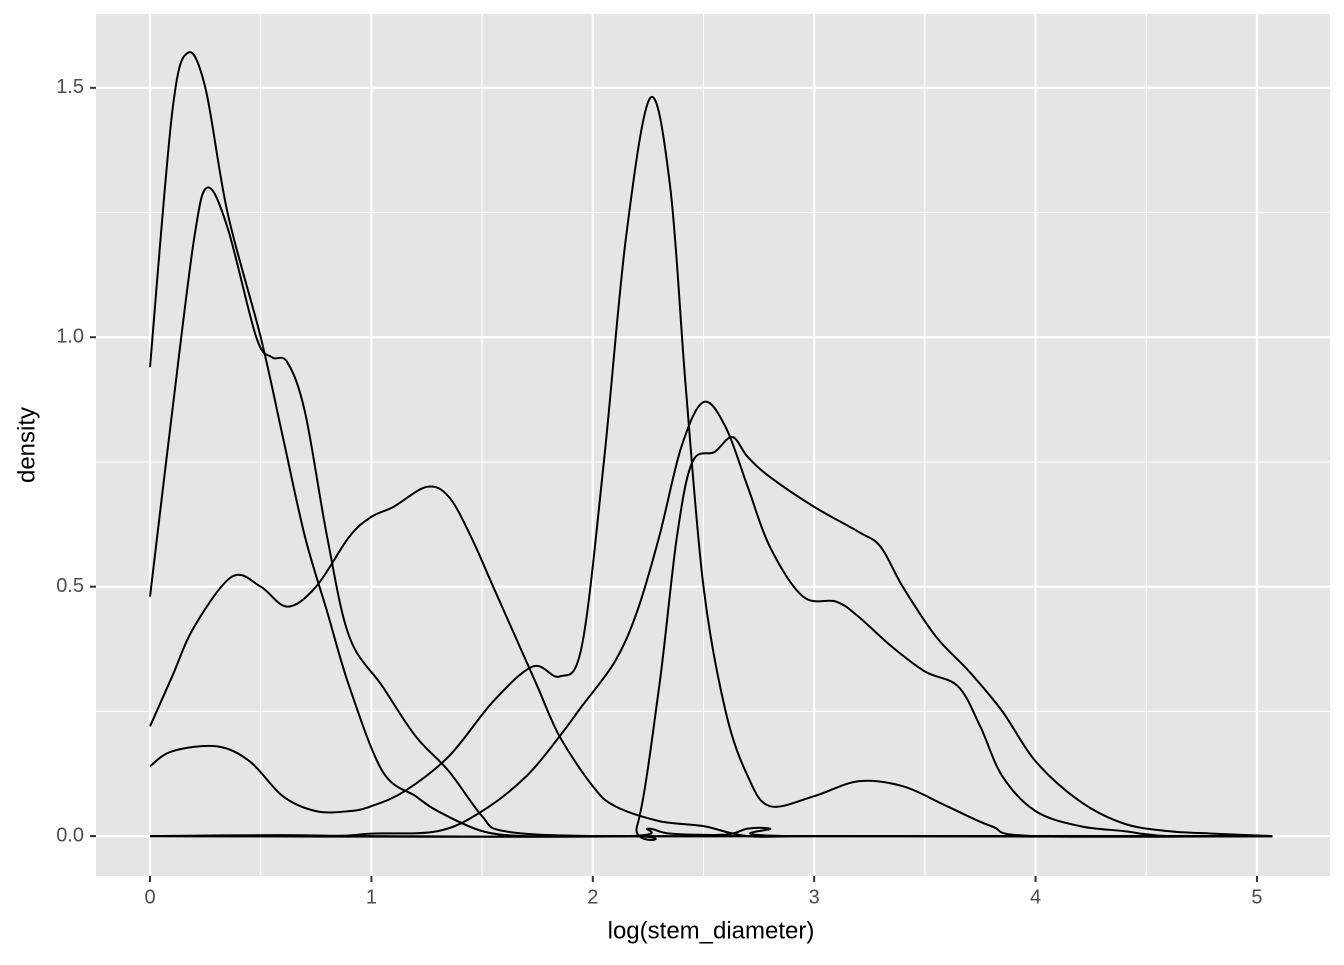 This screenshot has width=1344, height=965. What do you see at coordinates (70, 586) in the screenshot?
I see `y-tick-label: 0.5` at bounding box center [70, 586].